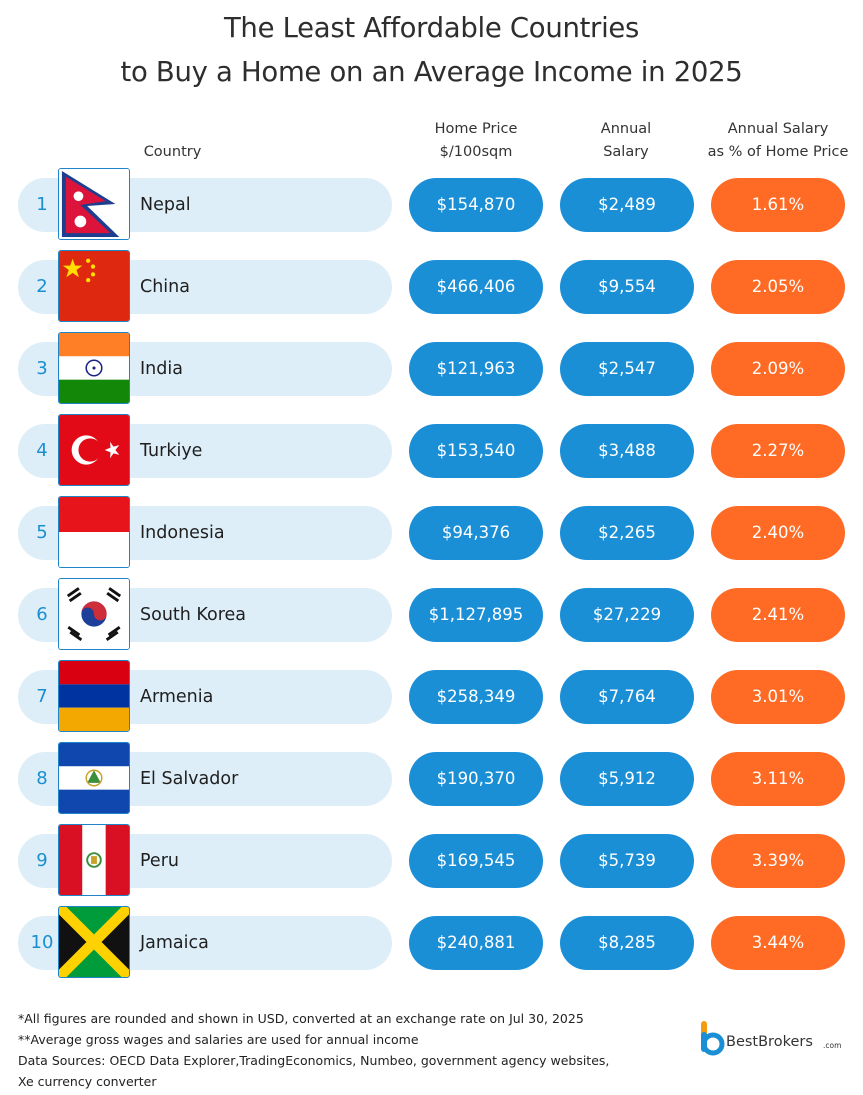 The image size is (863, 1095). What do you see at coordinates (94, 450) in the screenshot?
I see `turkiye-flag-icon` at bounding box center [94, 450].